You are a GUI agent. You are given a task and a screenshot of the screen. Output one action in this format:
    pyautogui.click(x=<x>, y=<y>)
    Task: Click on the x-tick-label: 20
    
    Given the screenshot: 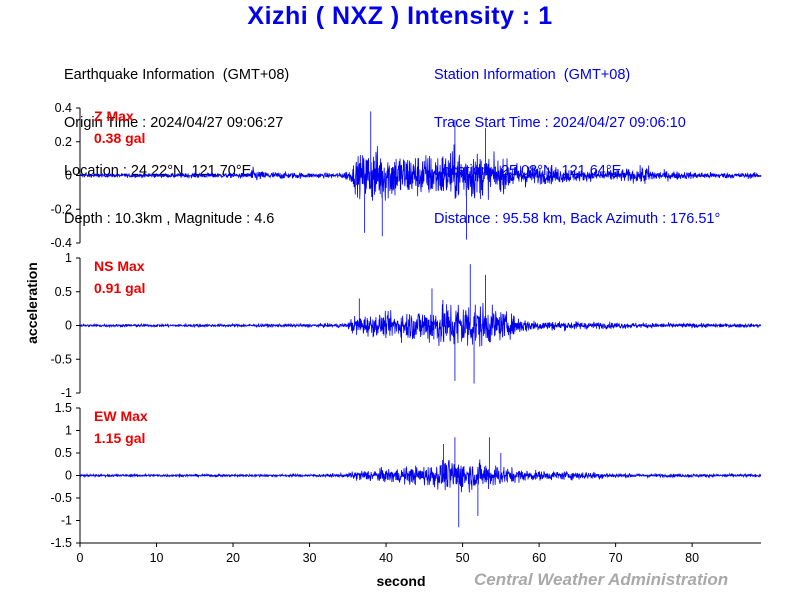 What is the action you would take?
    pyautogui.click(x=233, y=558)
    